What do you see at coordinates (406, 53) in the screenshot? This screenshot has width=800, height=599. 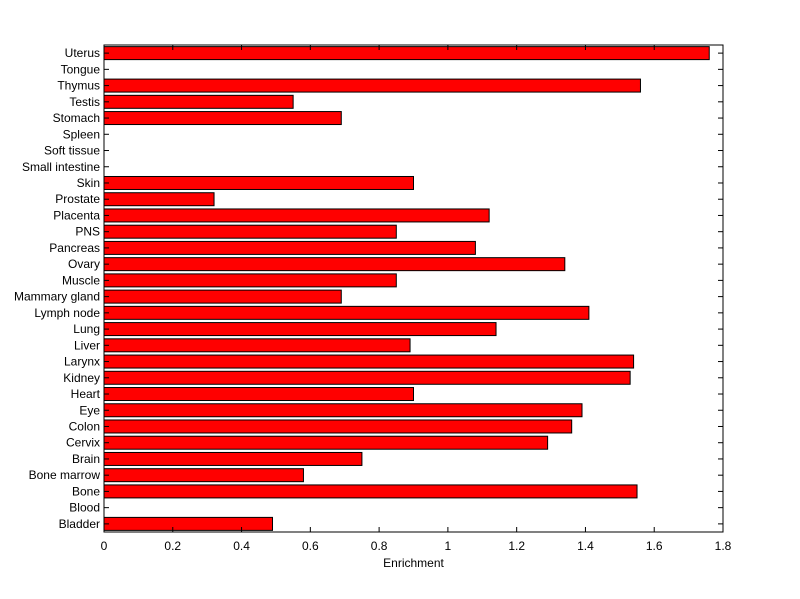 I see `bar-uterus` at bounding box center [406, 53].